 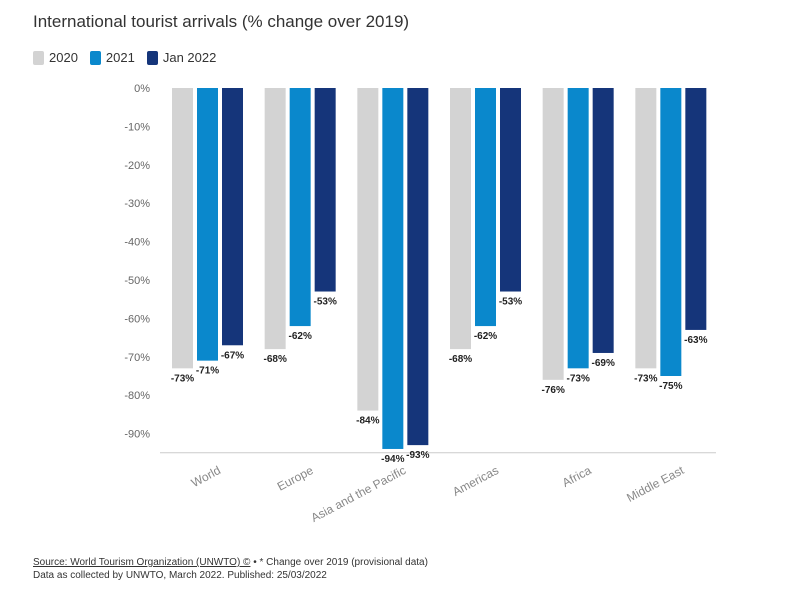 I want to click on legend-item-2021: 2021, so click(x=112, y=57).